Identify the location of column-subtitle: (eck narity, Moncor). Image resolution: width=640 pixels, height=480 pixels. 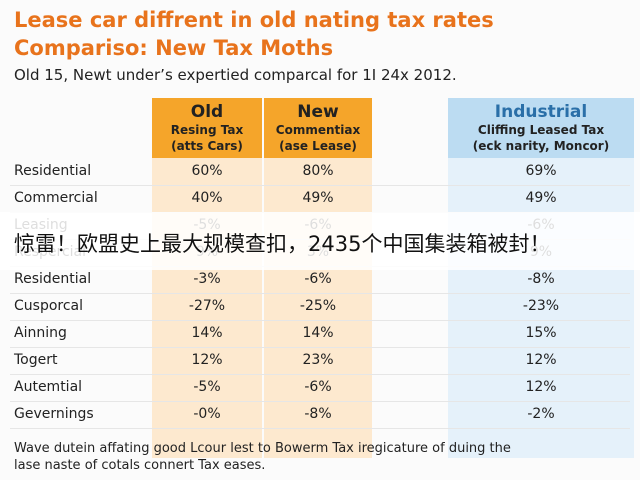
(541, 146).